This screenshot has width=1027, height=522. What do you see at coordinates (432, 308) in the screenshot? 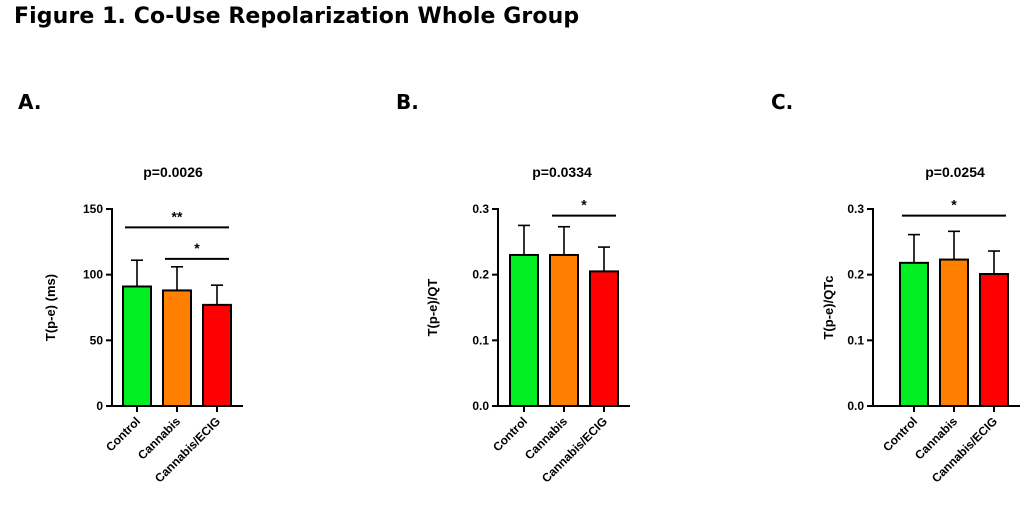
I see `panel-b-ylabel: T(p-e)/QT` at bounding box center [432, 308].